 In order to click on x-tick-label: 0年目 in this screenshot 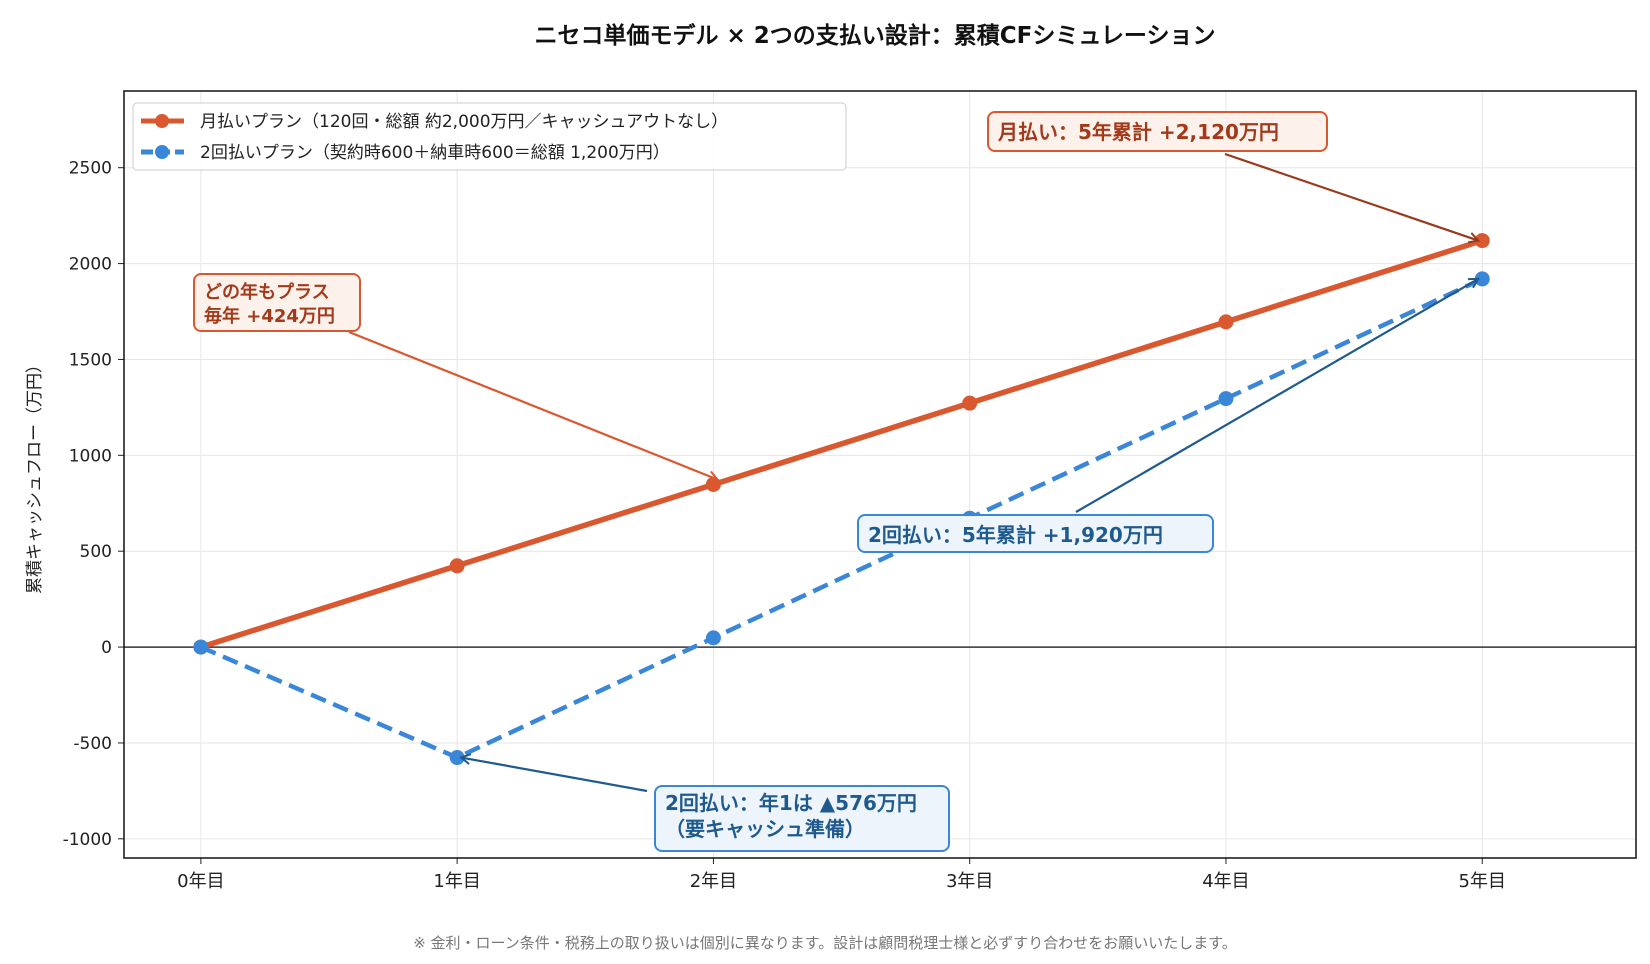, I will do `click(200, 881)`.